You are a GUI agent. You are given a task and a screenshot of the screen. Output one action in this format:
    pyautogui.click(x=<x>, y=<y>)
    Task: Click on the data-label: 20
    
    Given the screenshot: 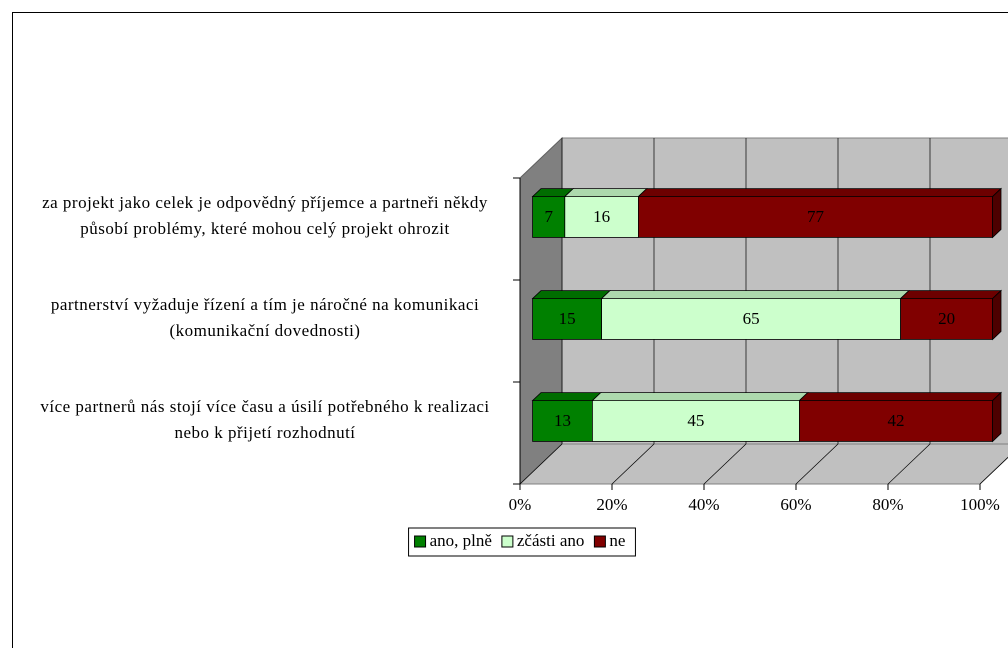 What is the action you would take?
    pyautogui.click(x=946, y=318)
    